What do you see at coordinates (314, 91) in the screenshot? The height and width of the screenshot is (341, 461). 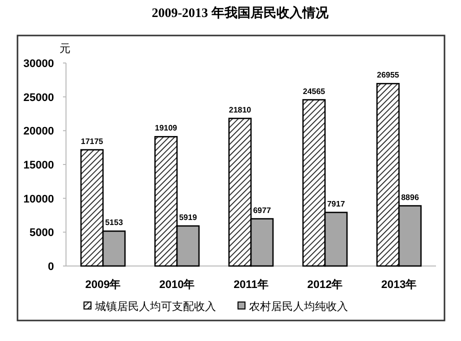 I see `data-label: 24565` at bounding box center [314, 91].